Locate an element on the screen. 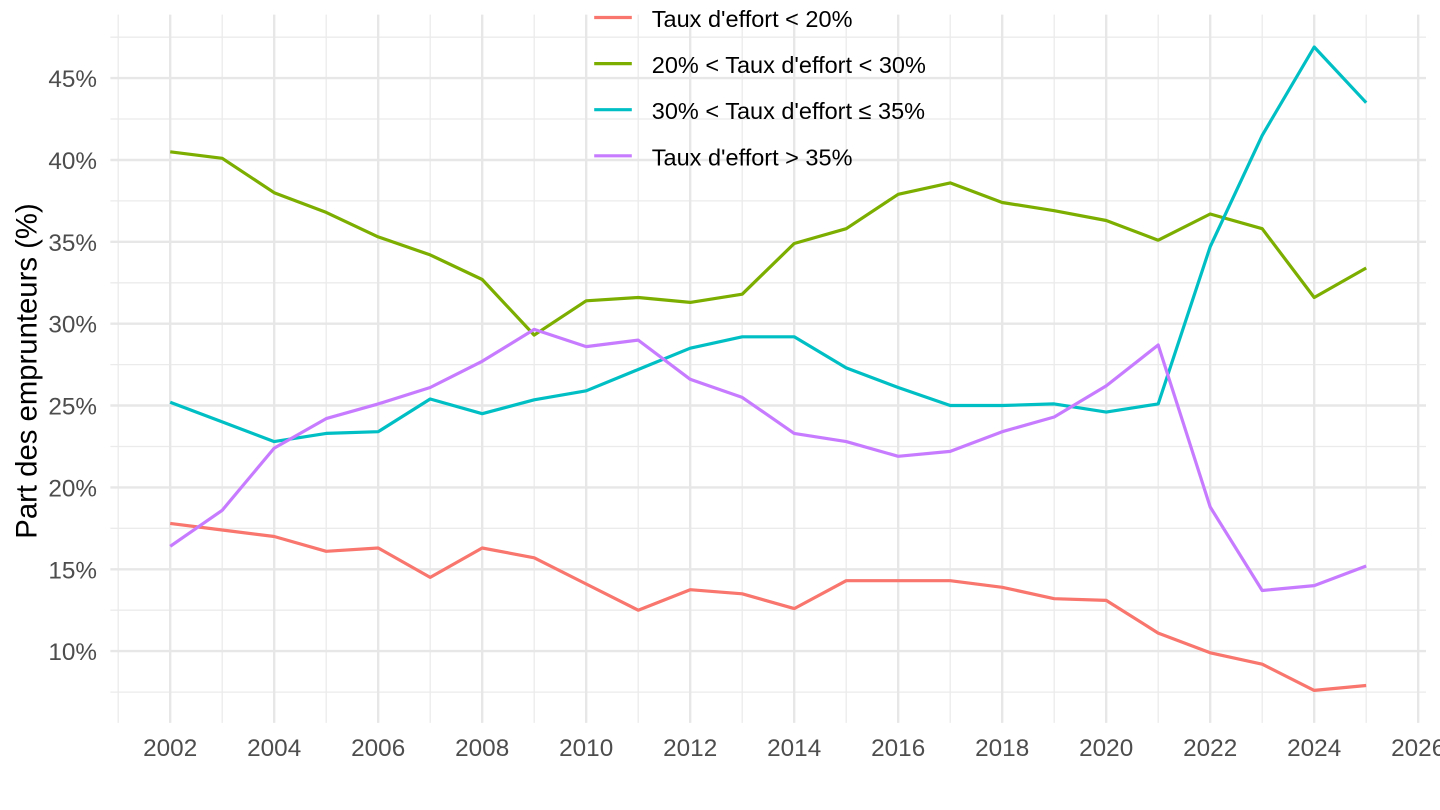  svg-text: 2016 is located at coordinates (898, 748).